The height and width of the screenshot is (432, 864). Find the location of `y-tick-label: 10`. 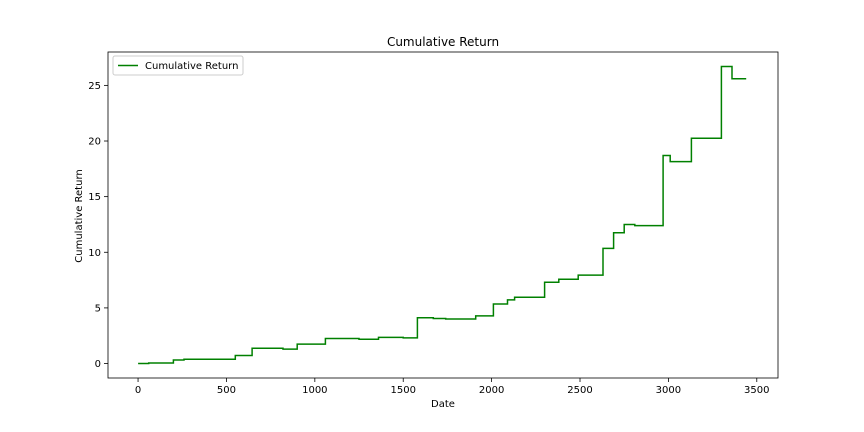

y-tick-label: 10 is located at coordinates (94, 253).